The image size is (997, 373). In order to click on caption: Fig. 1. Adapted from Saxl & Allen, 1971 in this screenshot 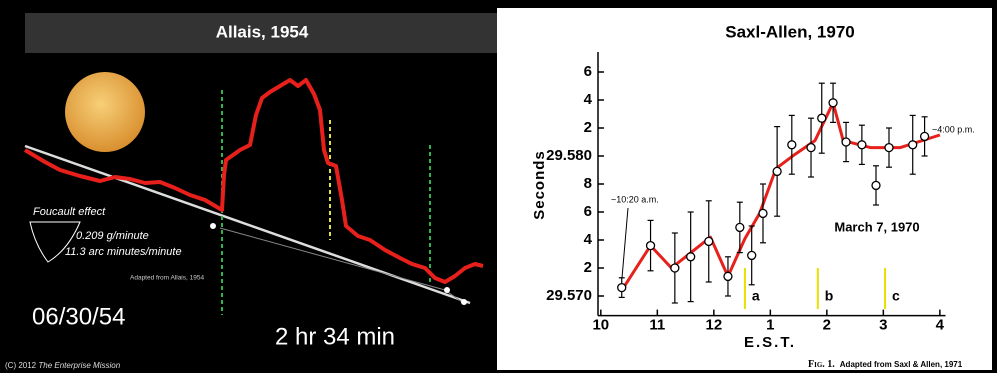, I will do `click(885, 364)`.